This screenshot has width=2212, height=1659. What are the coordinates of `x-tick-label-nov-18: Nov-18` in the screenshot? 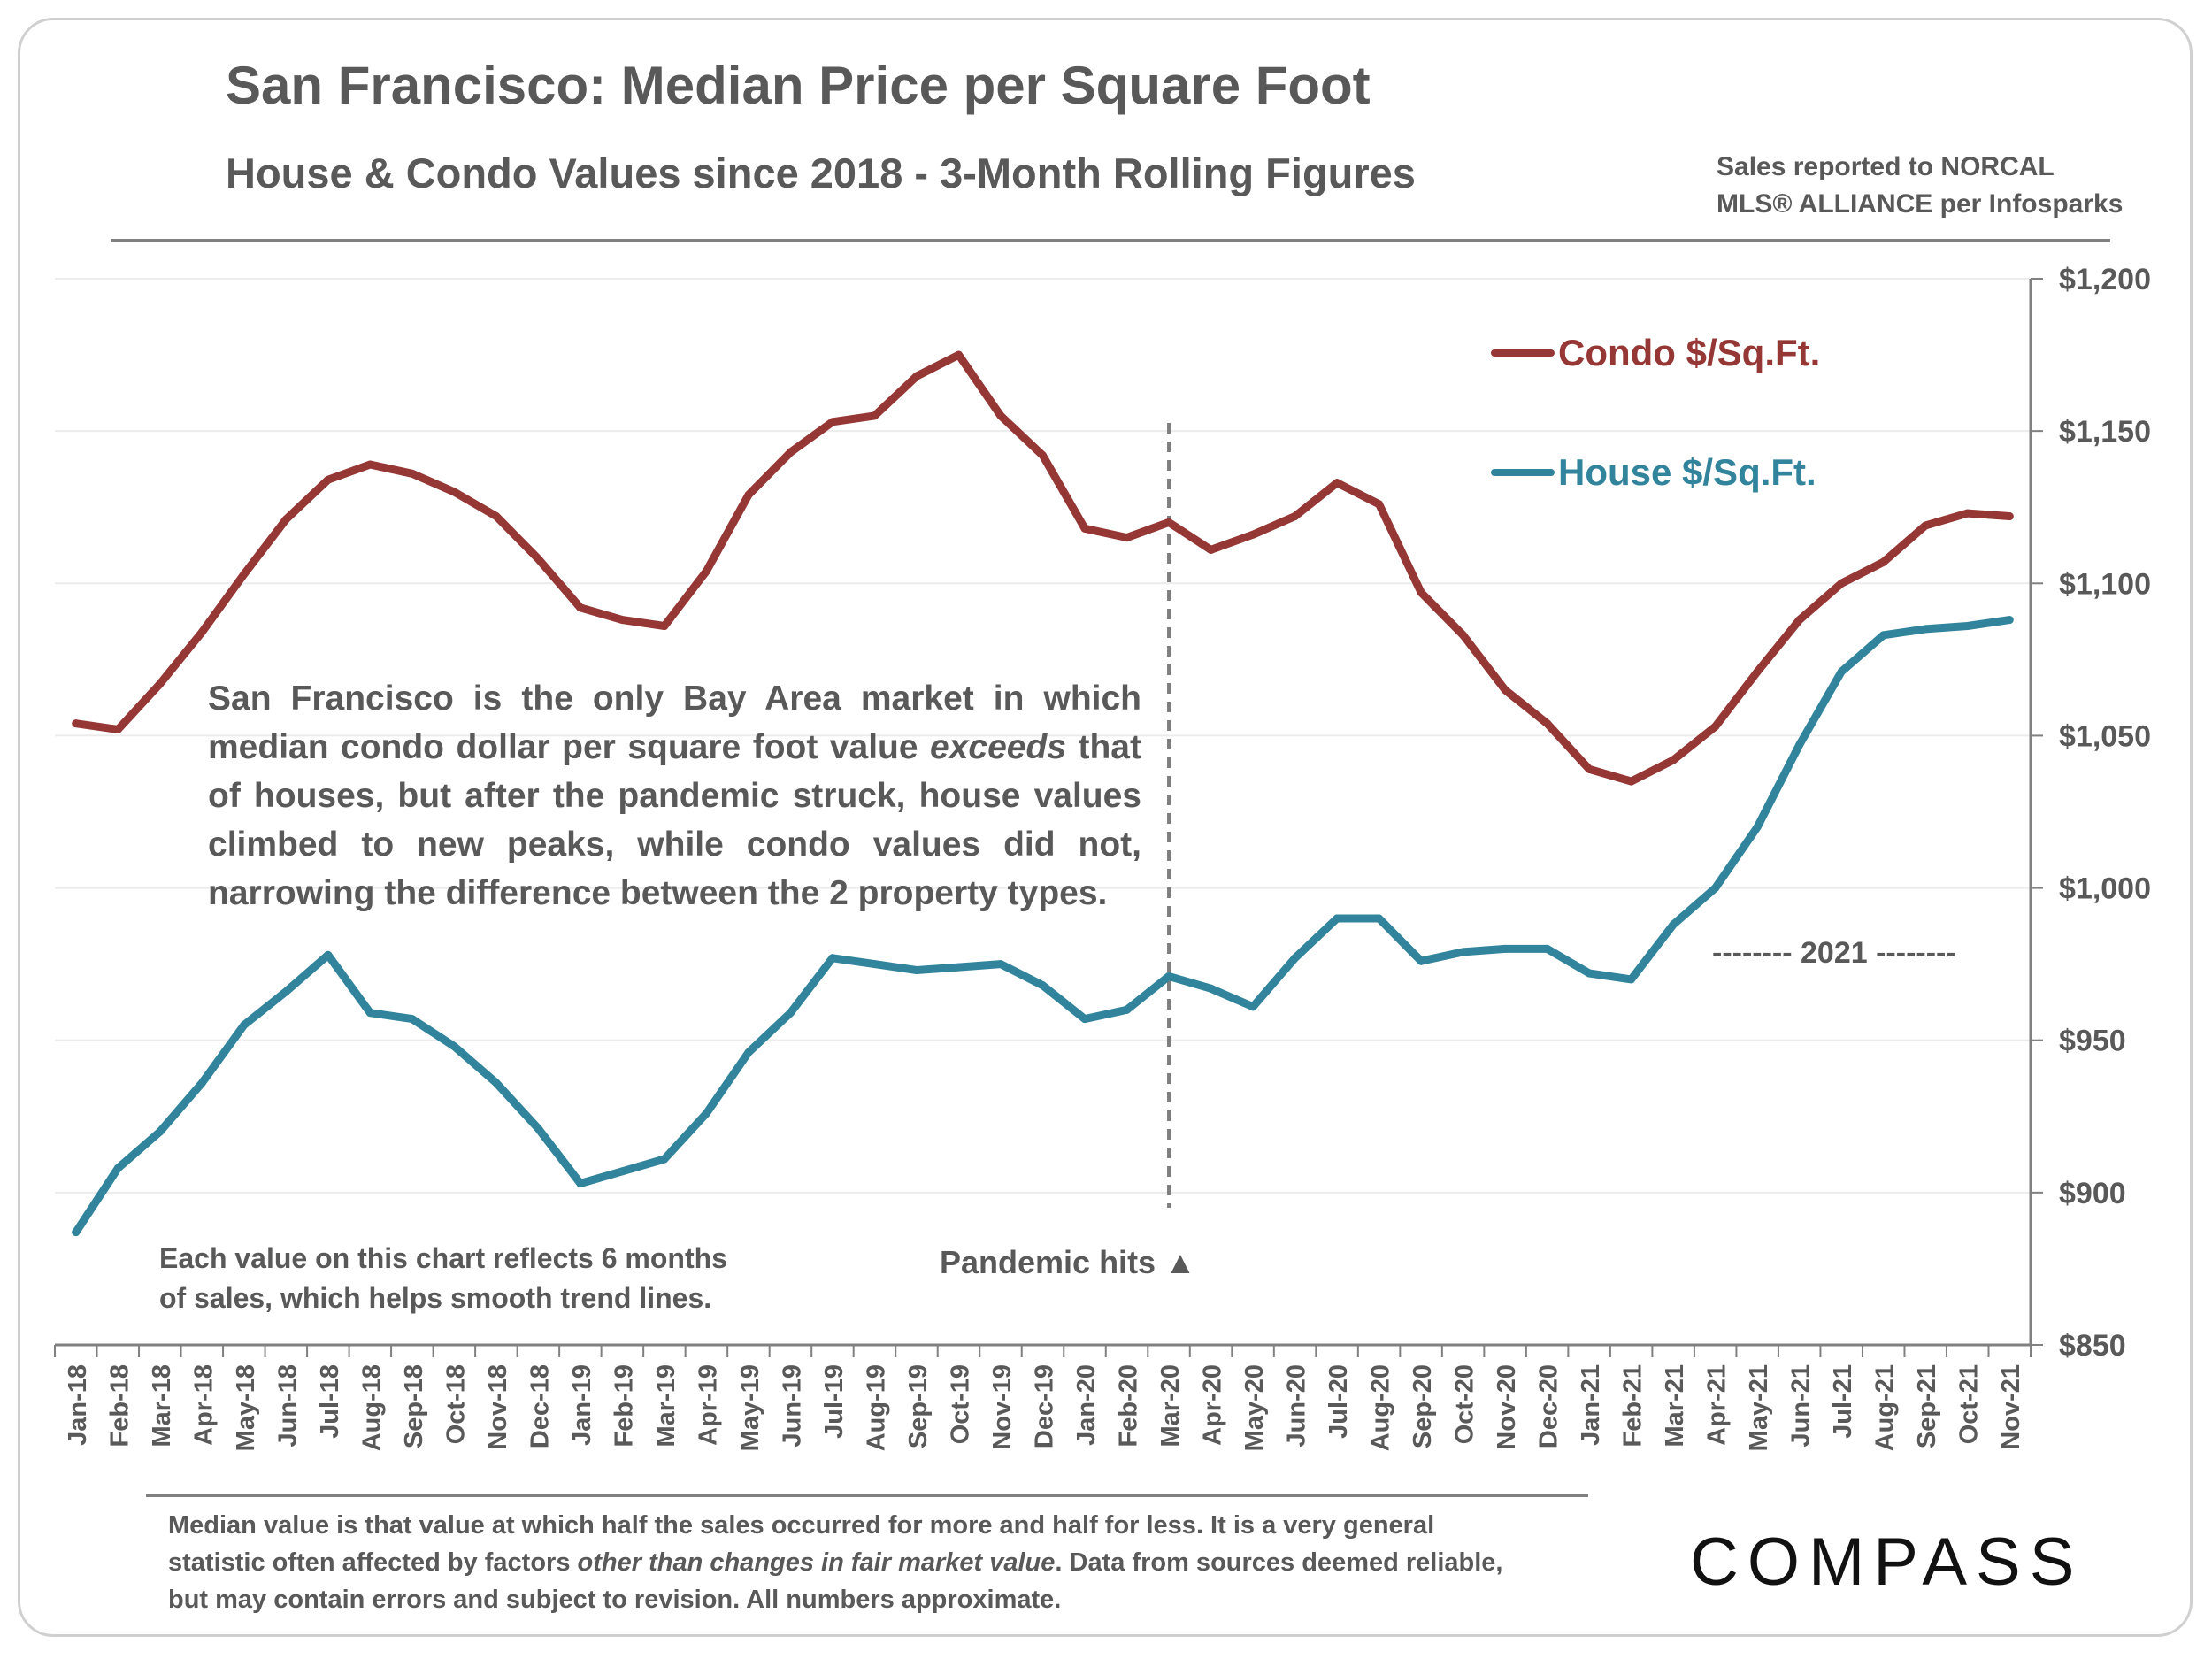 It's located at (498, 1407).